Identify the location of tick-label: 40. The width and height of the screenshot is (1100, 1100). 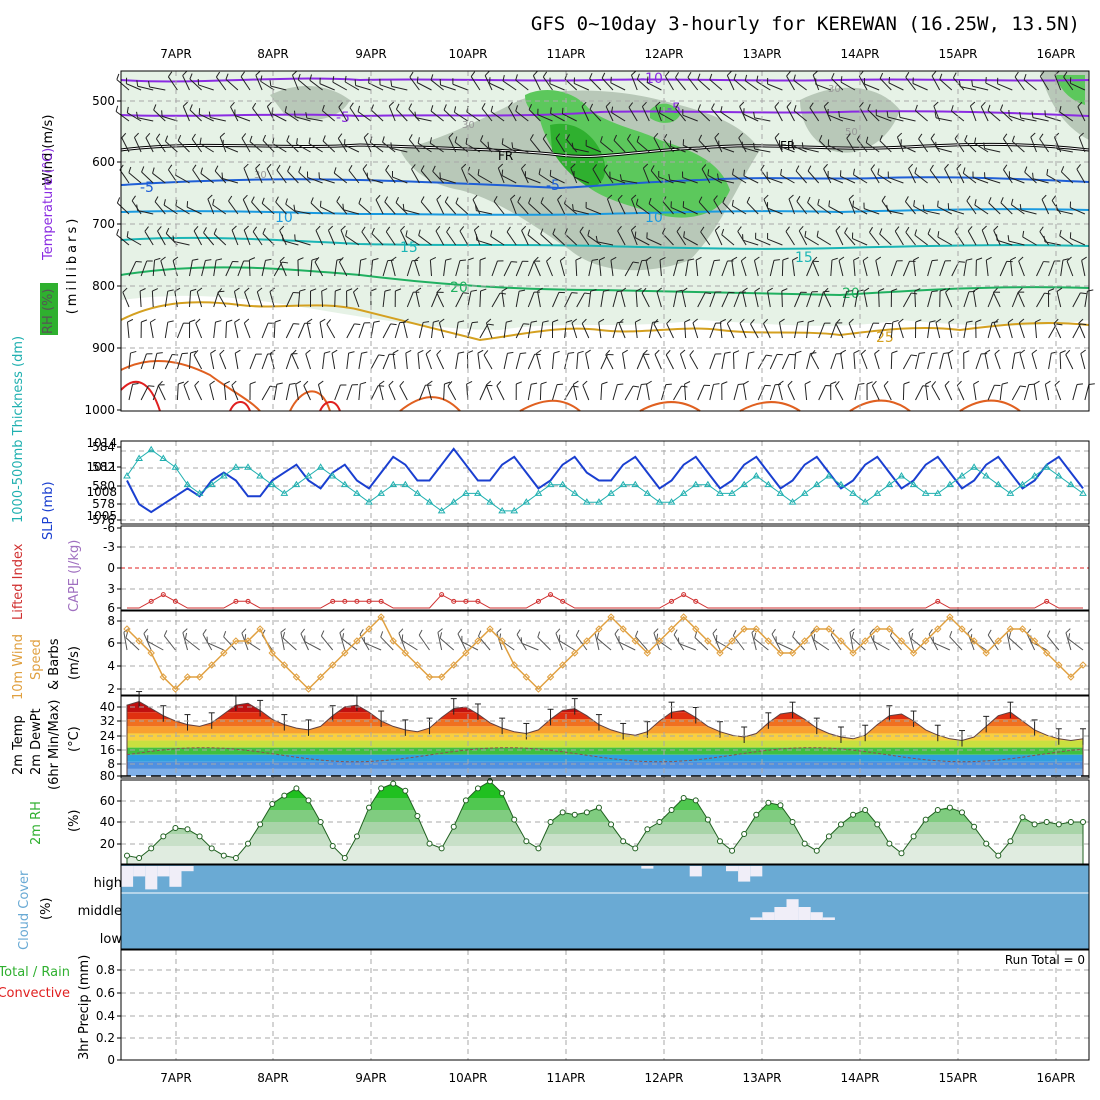
(107, 707).